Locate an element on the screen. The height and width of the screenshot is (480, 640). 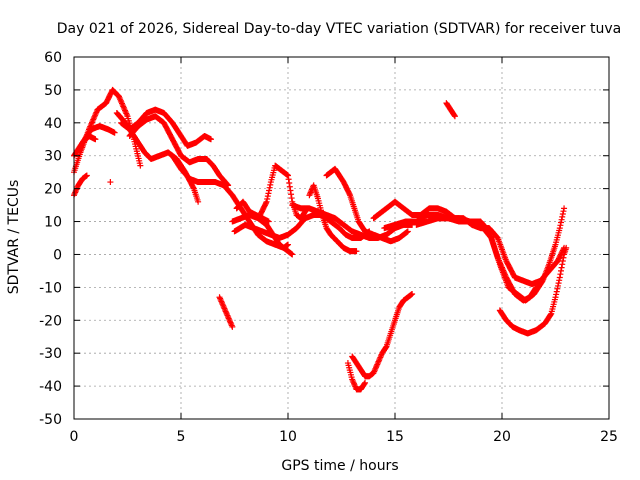
y-tick-label: 50 is located at coordinates (53, 91).